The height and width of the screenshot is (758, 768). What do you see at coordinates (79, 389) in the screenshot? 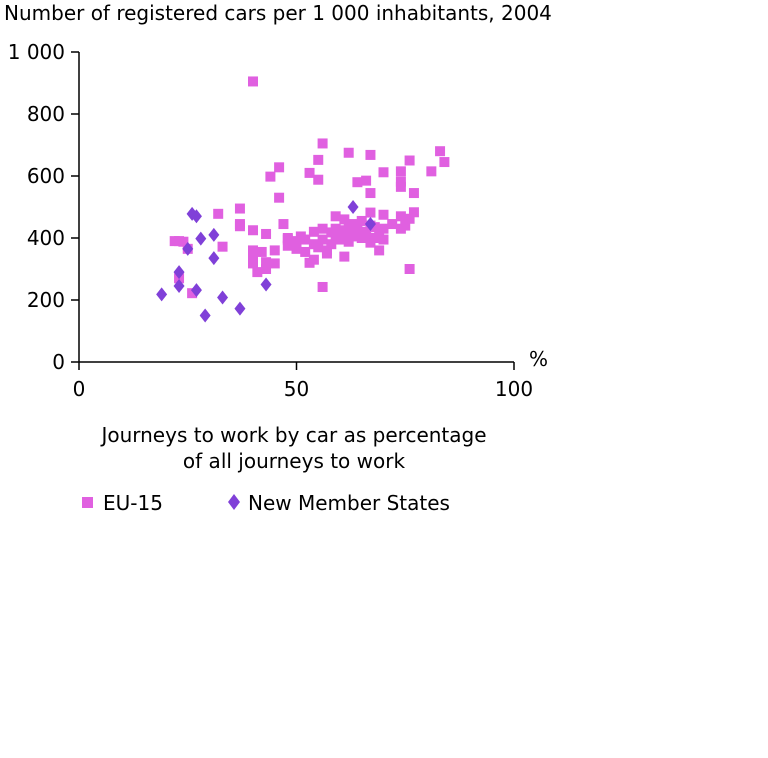
I see `x-tick-label: 0` at bounding box center [79, 389].